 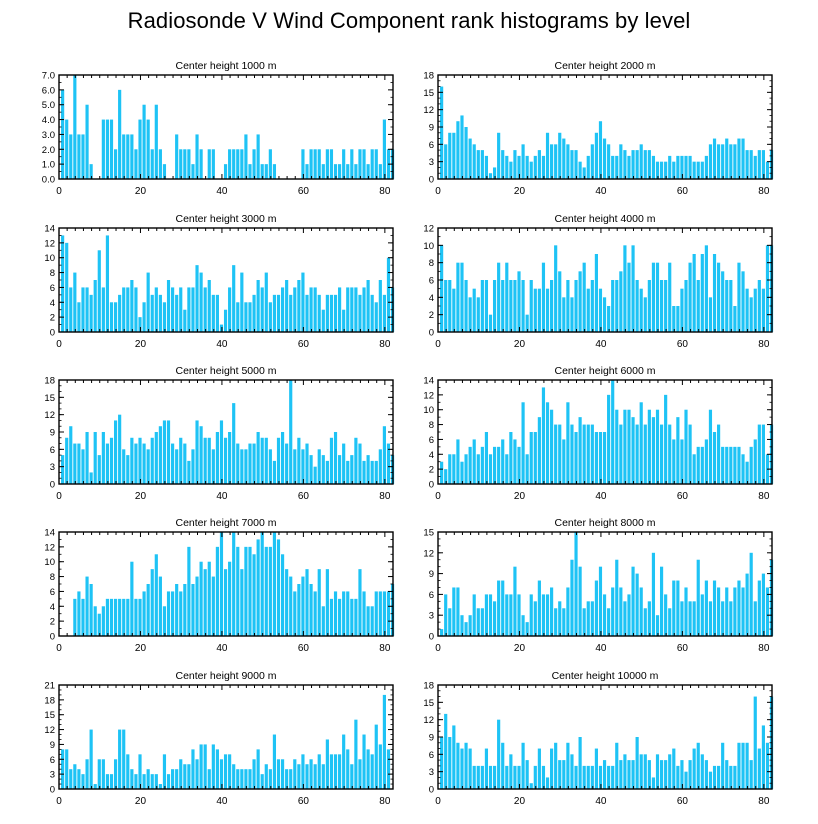 What do you see at coordinates (428, 395) in the screenshot?
I see `y-tick-label: 12` at bounding box center [428, 395].